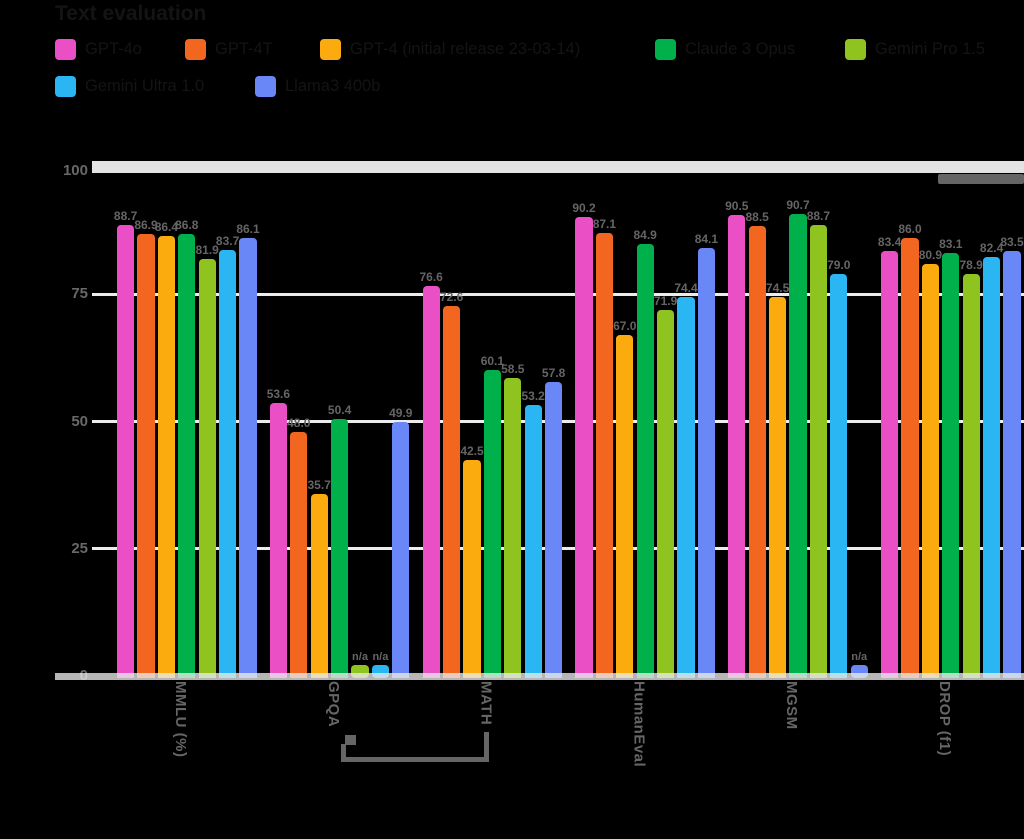 Image resolution: width=1024 pixels, height=839 pixels. I want to click on bar-value-label: 83.5, so click(1012, 241).